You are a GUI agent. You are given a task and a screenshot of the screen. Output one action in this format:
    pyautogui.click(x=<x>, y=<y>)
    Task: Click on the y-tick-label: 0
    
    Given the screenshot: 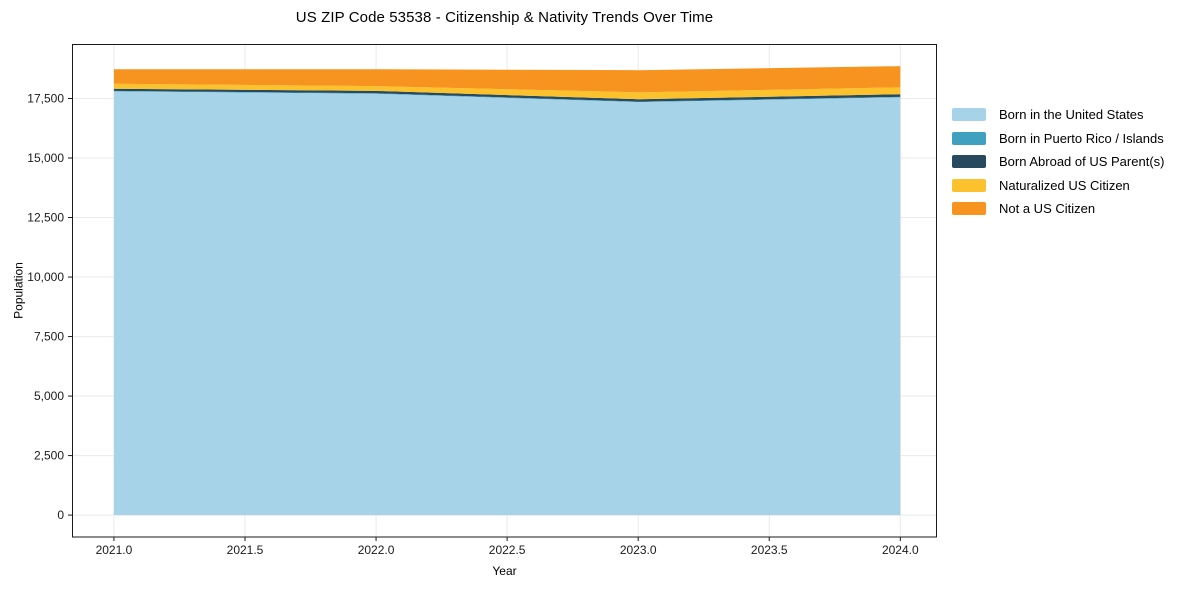 What is the action you would take?
    pyautogui.click(x=60, y=515)
    